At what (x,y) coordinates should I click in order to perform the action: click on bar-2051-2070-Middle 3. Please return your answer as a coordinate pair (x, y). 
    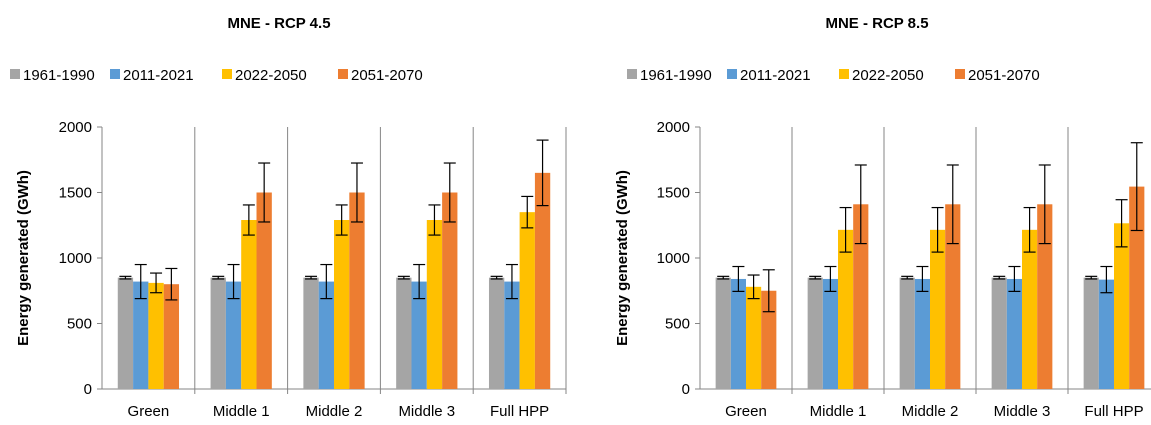
    Looking at the image, I should click on (1045, 296).